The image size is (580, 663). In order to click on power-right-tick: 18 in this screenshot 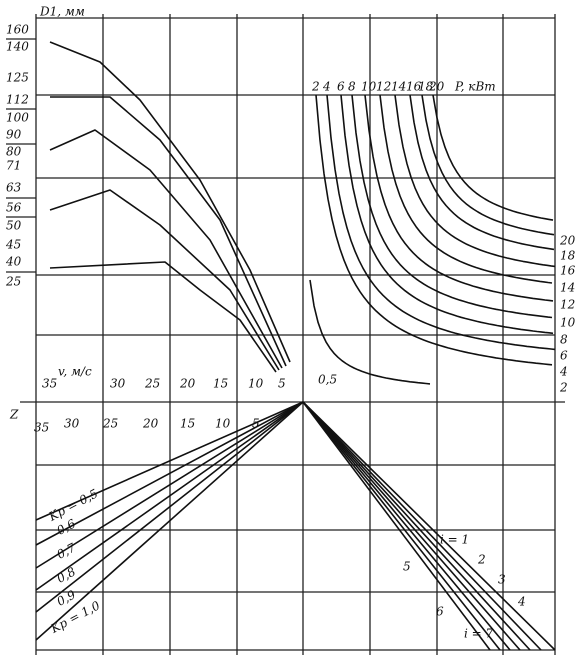, I will do `click(568, 256)`.